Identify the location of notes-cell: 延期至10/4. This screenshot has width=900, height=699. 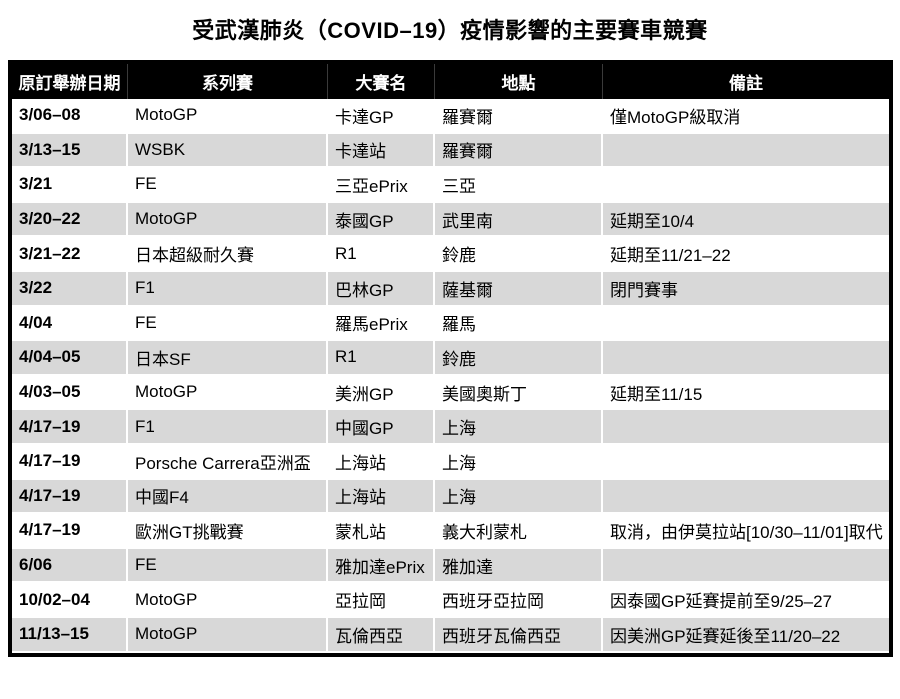
(746, 220).